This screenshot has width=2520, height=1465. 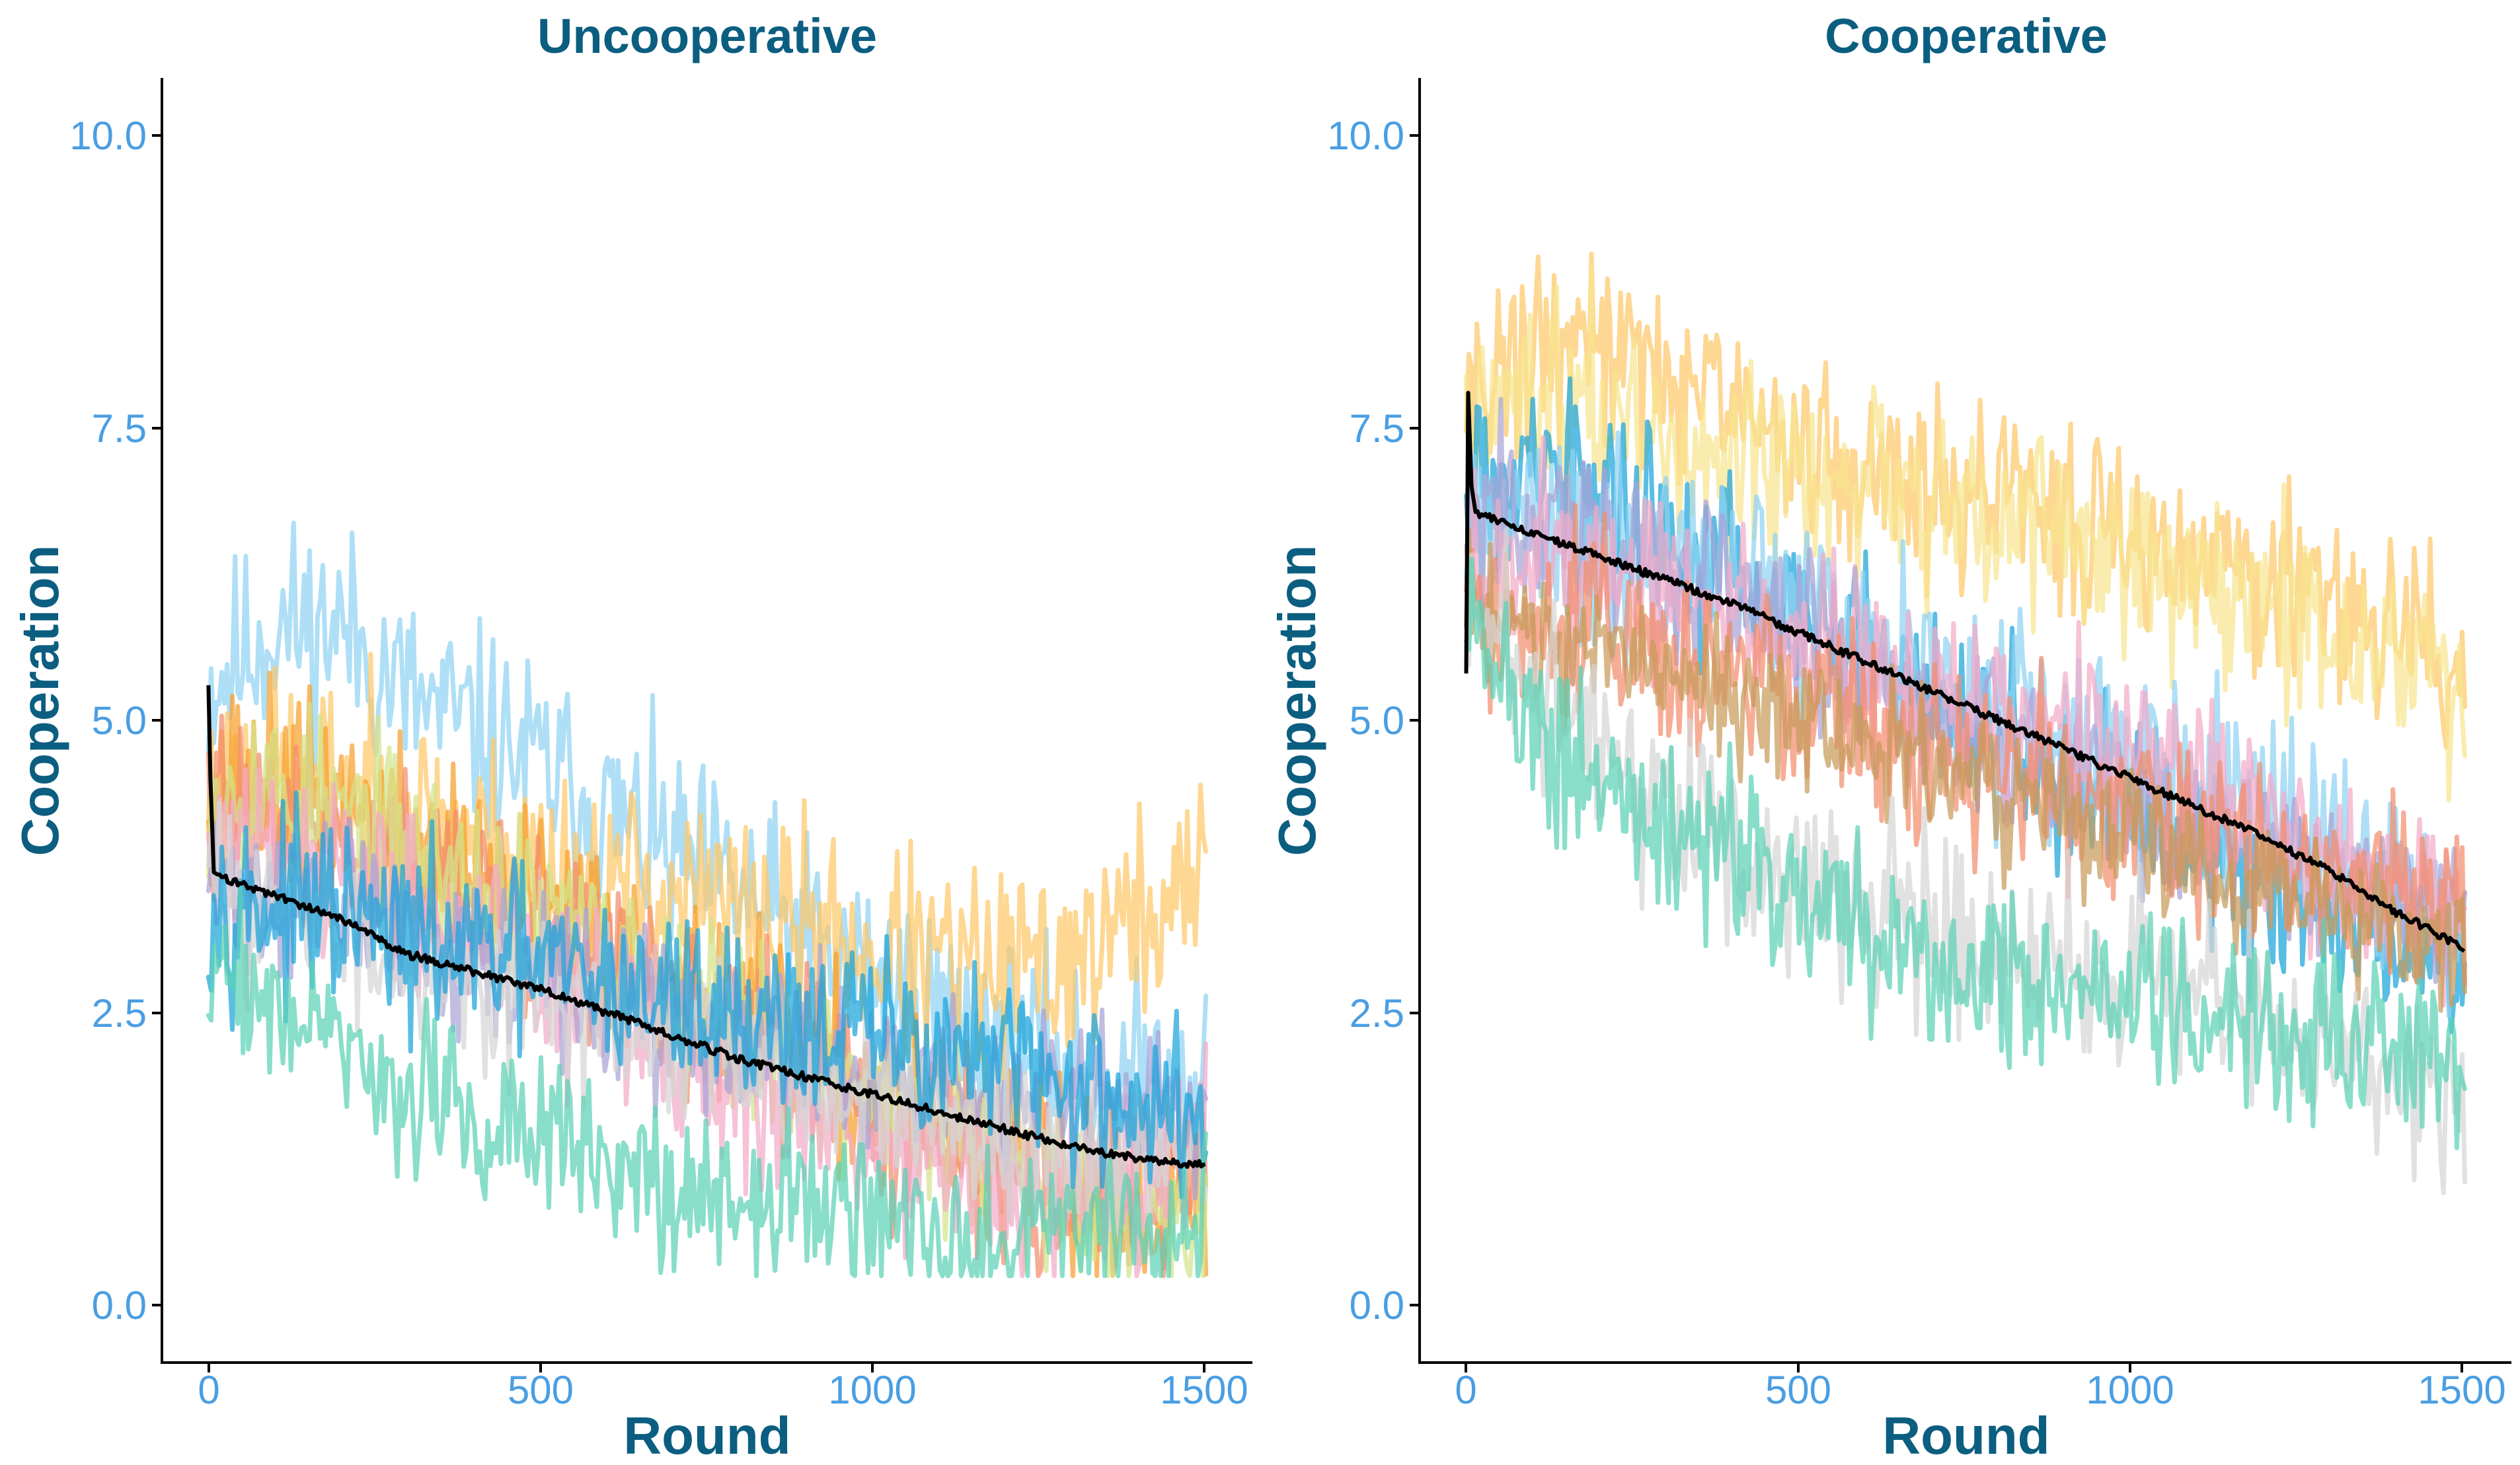 I want to click on series-line-light-orange, so click(x=1965, y=500).